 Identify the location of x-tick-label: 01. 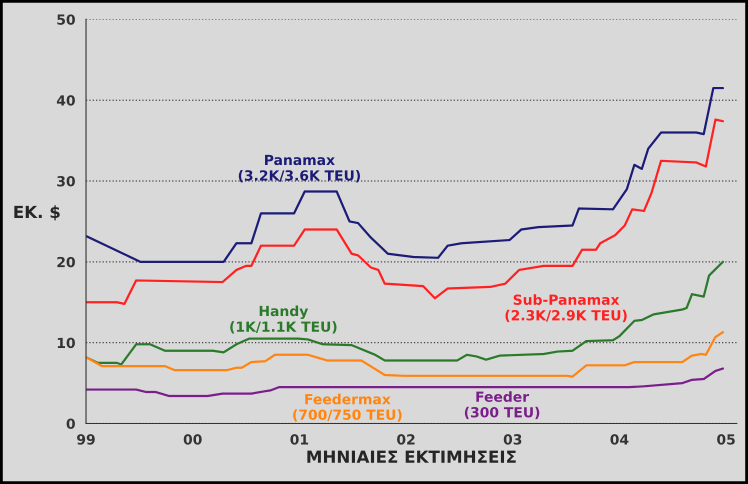
(299, 439).